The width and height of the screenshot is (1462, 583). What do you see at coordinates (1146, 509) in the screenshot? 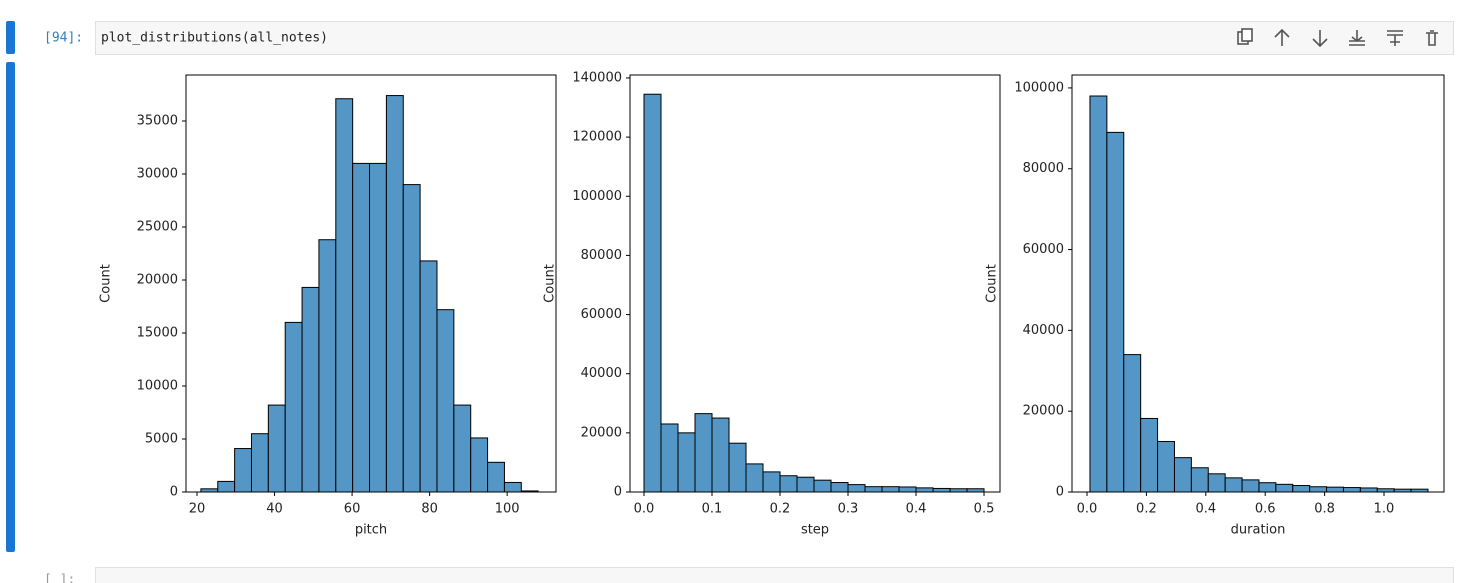
I see `x-tick-label: 0.2` at bounding box center [1146, 509].